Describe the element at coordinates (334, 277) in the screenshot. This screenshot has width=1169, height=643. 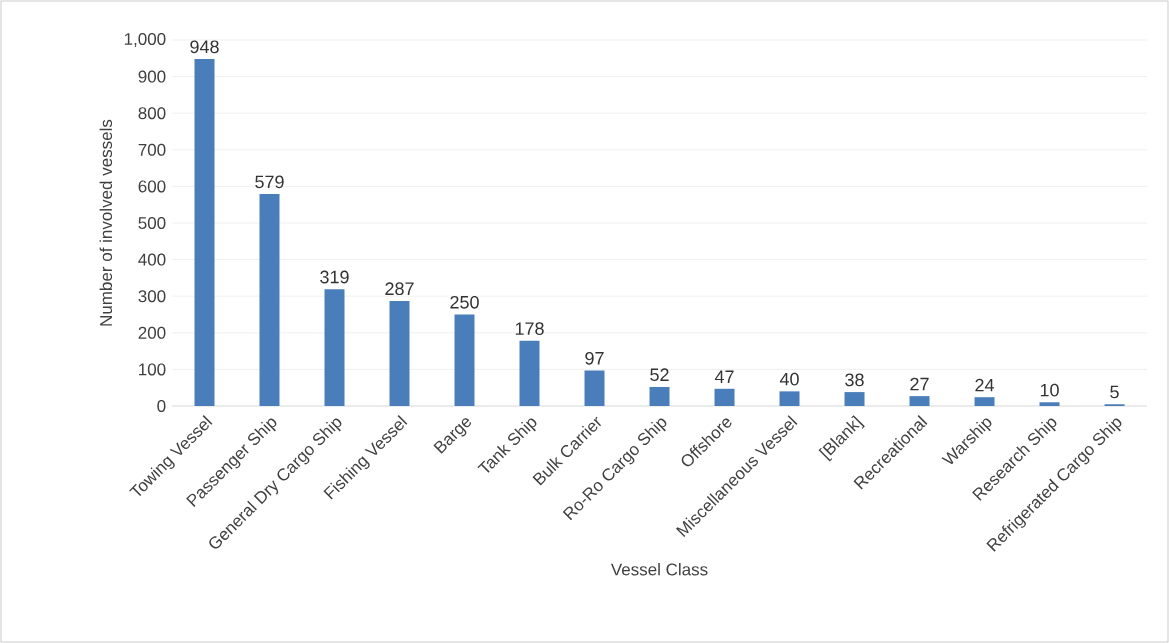
I see `data-label: 319` at that location.